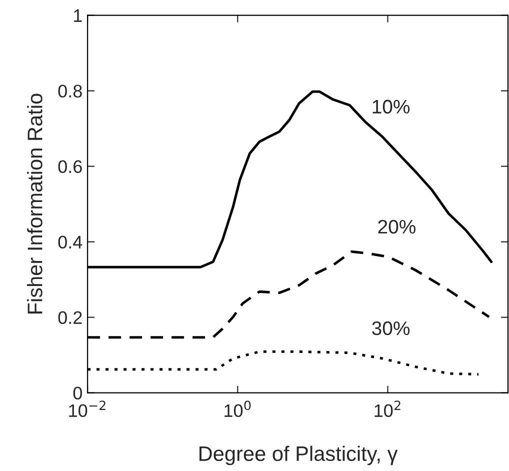 This screenshot has height=471, width=509. Describe the element at coordinates (70, 242) in the screenshot. I see `y-tick-label: 0.4` at that location.